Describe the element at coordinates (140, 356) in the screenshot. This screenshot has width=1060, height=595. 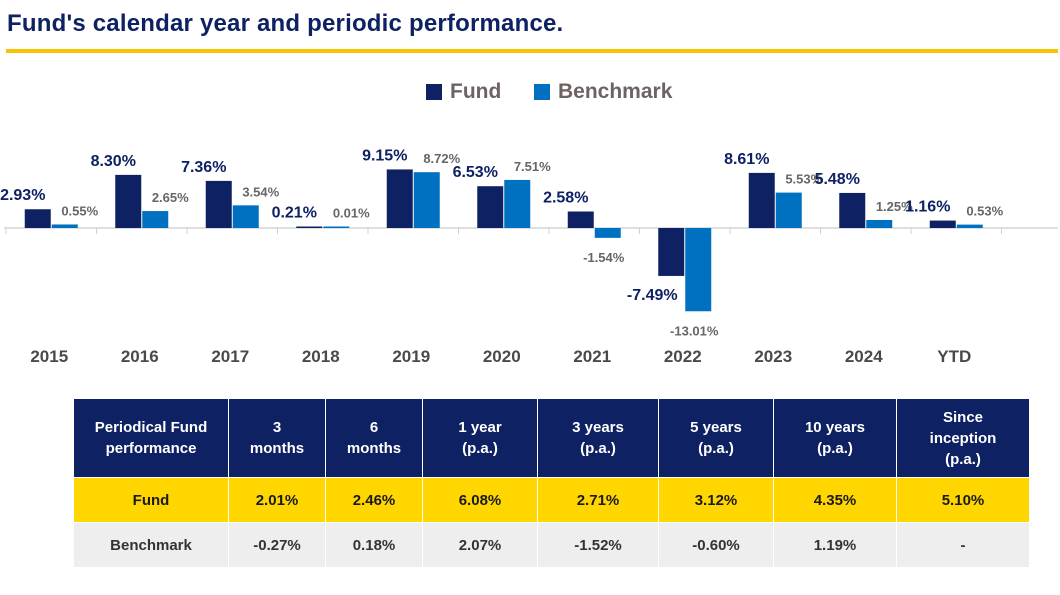
I see `category-label-2016: 2016` at that location.